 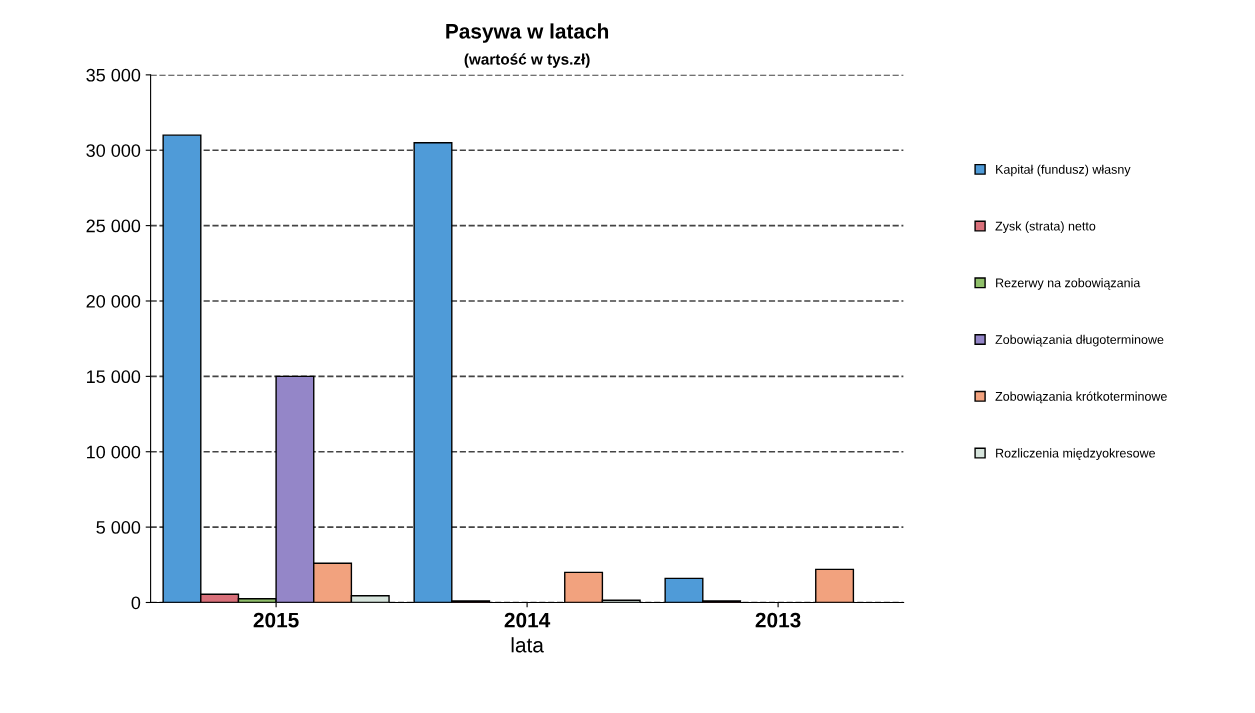 What do you see at coordinates (114, 452) in the screenshot?
I see `y-tick-label: 10 000` at bounding box center [114, 452].